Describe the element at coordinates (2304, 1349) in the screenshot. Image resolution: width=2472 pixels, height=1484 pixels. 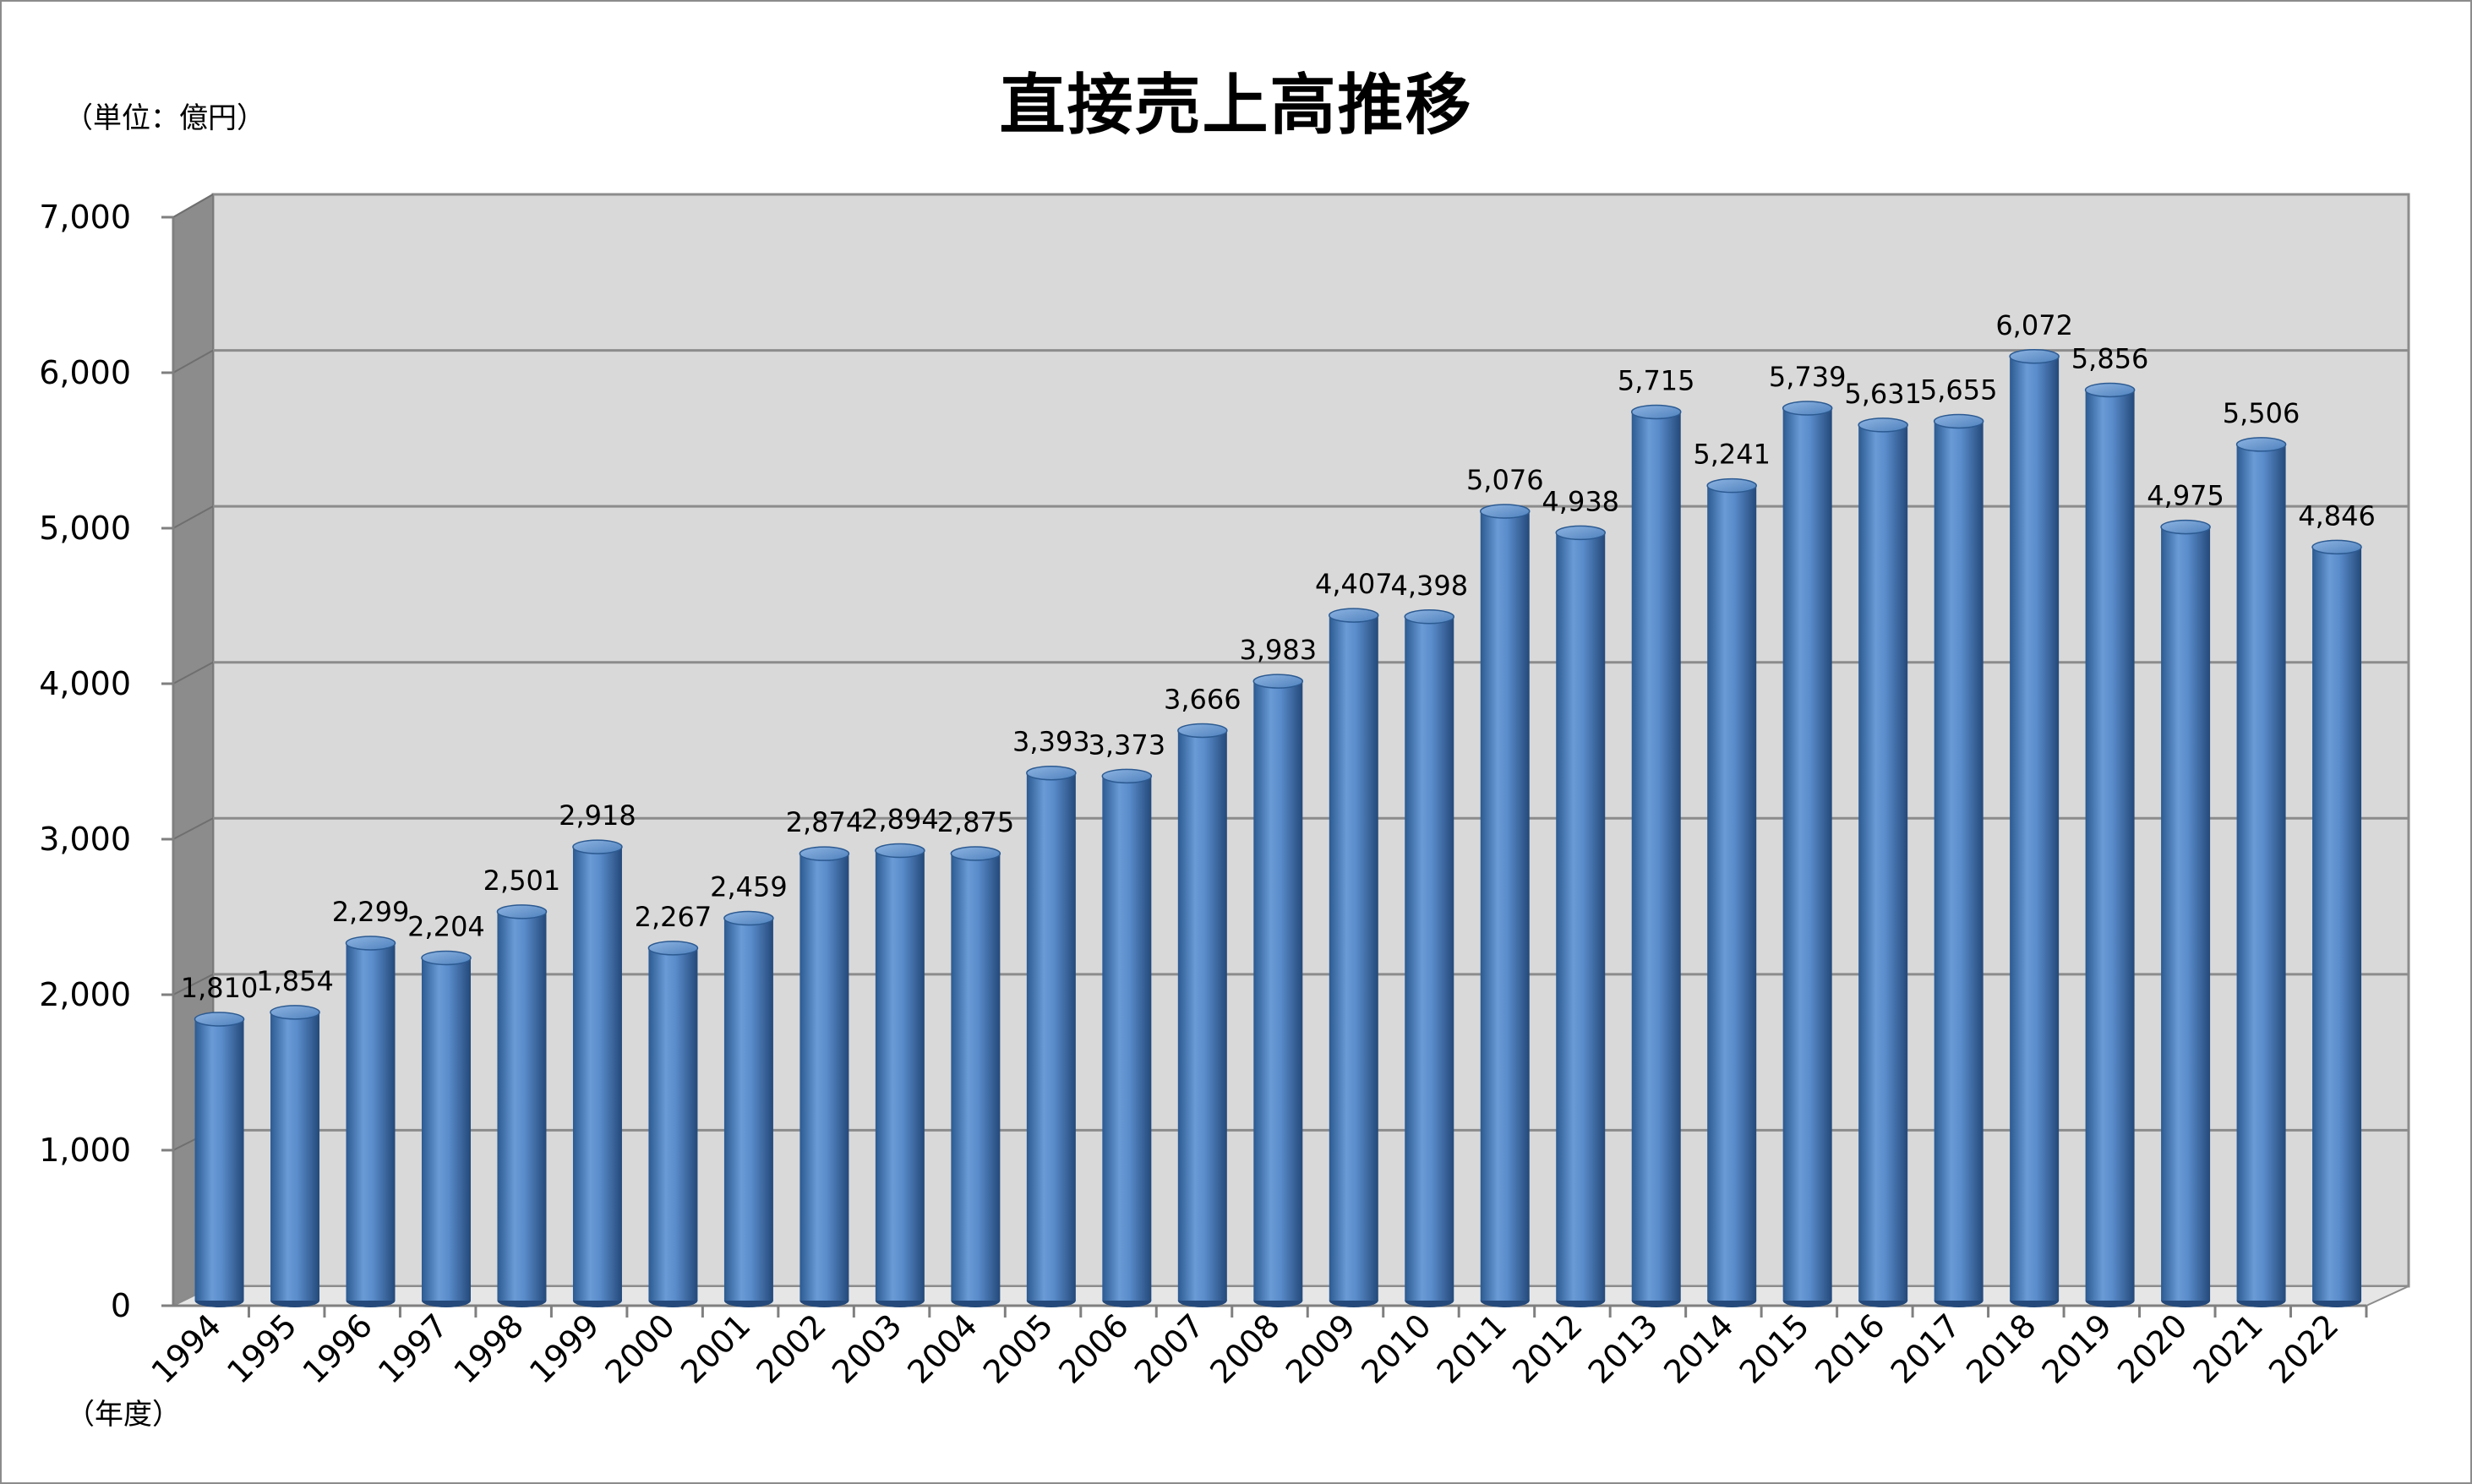
I see `x-tick-label: 2022` at that location.